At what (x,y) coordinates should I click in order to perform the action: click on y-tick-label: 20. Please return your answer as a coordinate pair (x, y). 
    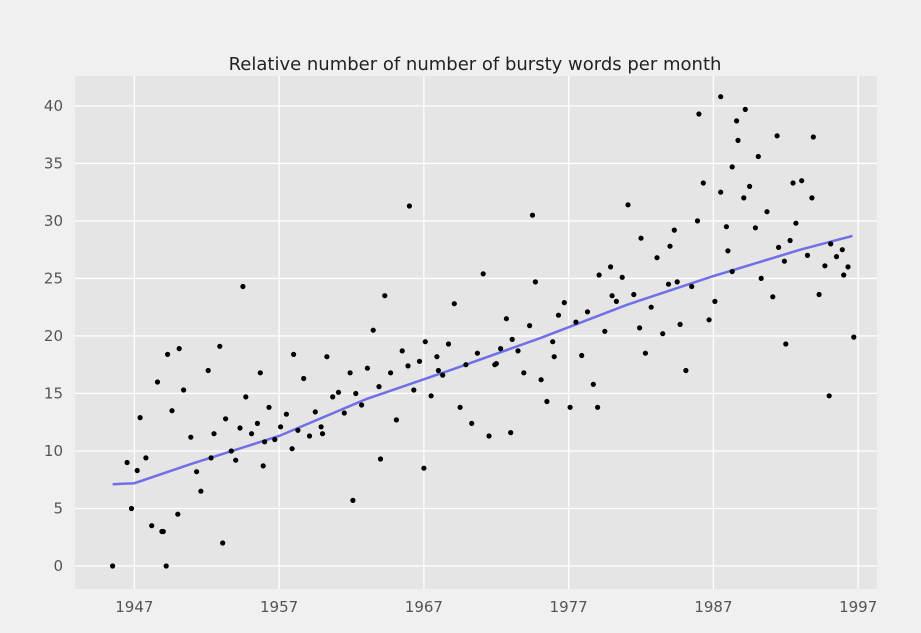
    Looking at the image, I should click on (53, 336).